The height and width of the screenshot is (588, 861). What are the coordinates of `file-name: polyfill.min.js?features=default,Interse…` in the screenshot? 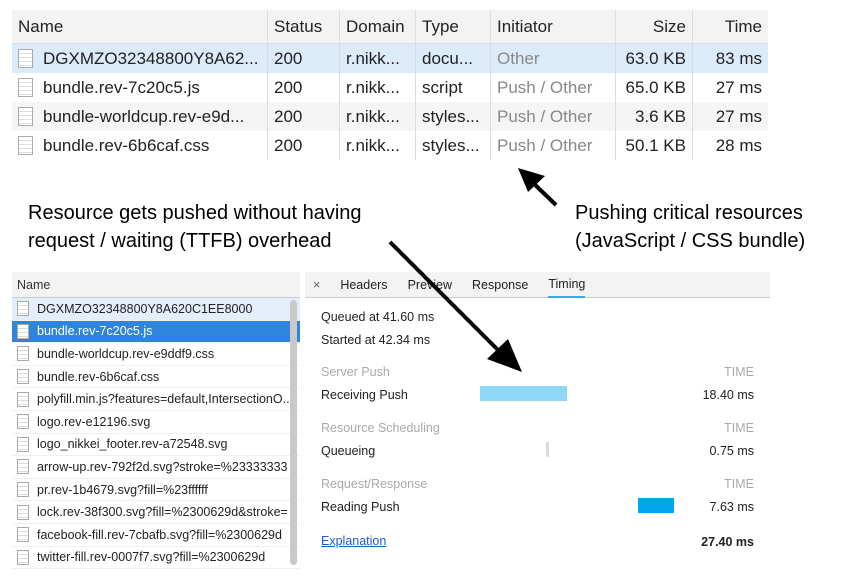 It's located at (165, 399).